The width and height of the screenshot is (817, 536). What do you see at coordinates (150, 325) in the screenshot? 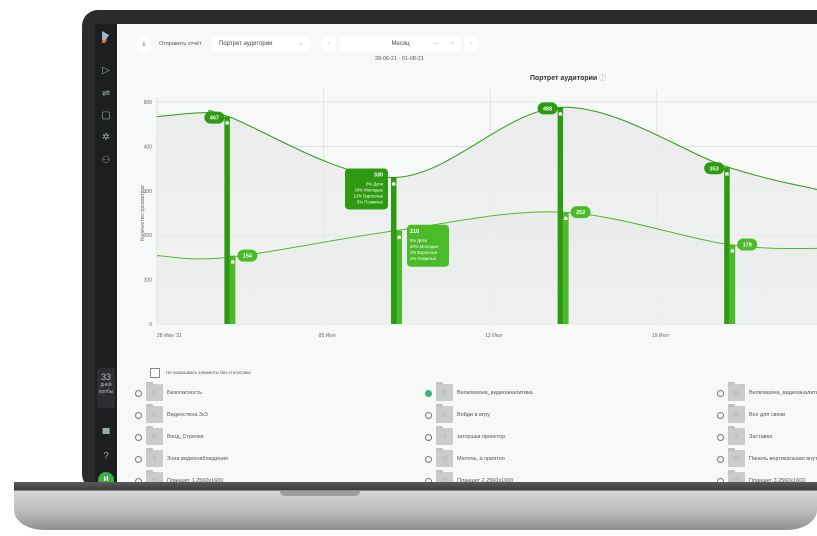
I see `y-tick-label: 0` at bounding box center [150, 325].